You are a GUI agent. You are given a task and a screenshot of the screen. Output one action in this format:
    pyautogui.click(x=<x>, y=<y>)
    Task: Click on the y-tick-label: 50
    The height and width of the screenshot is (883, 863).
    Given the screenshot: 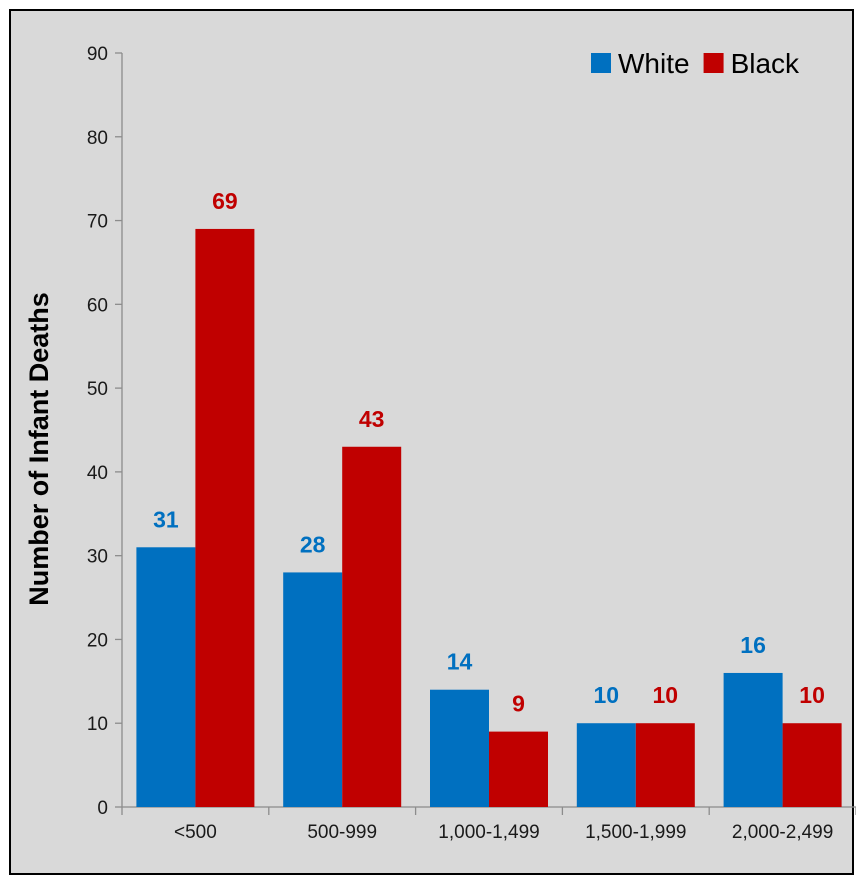 What is the action you would take?
    pyautogui.click(x=97, y=389)
    